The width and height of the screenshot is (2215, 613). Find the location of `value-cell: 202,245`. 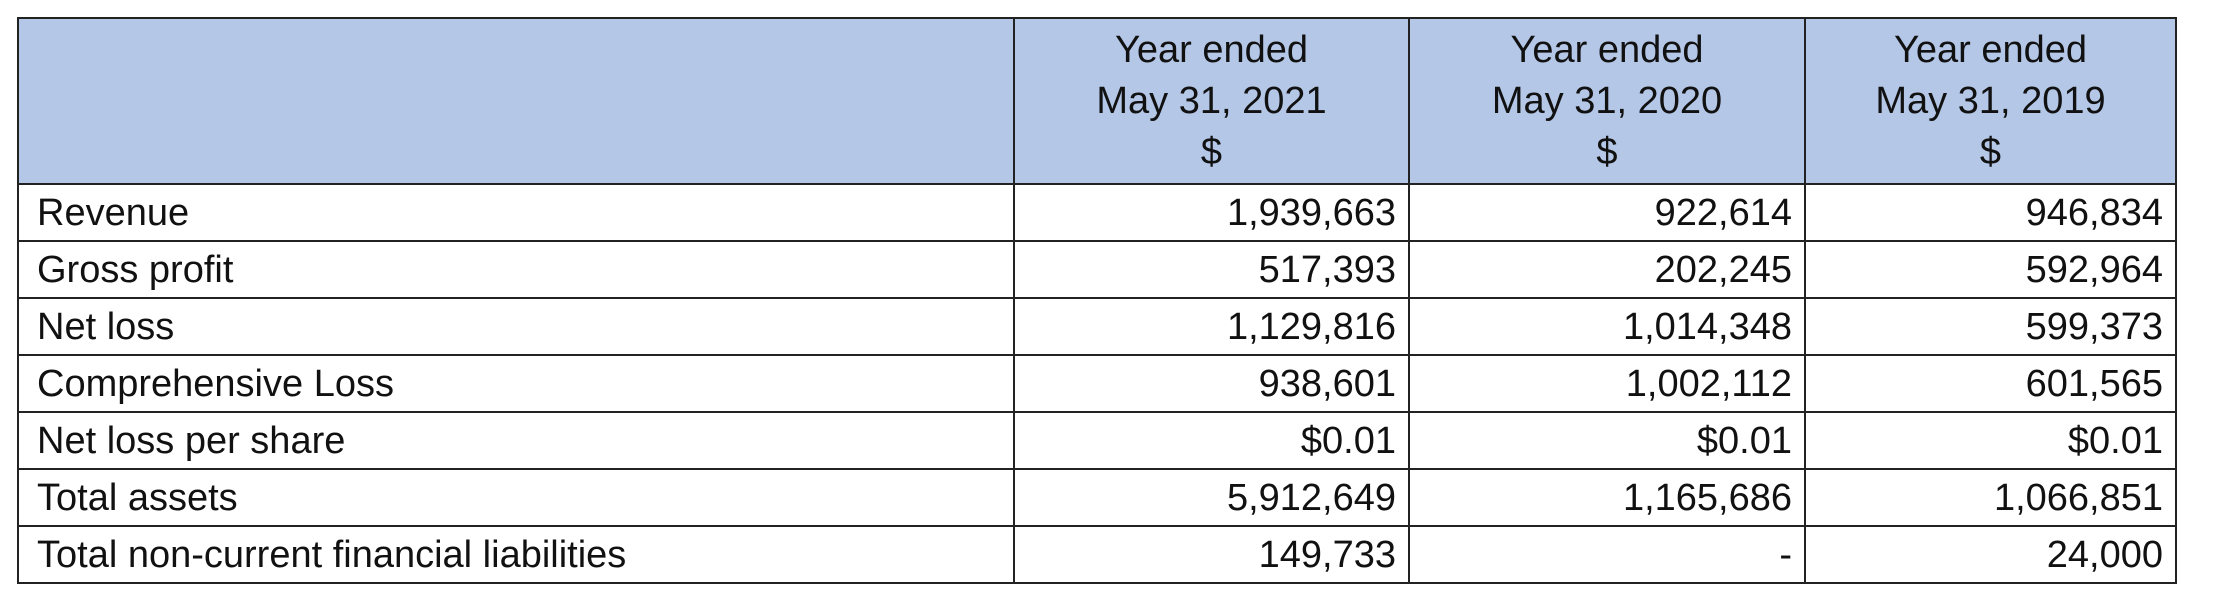

value-cell: 202,245 is located at coordinates (1607, 269).